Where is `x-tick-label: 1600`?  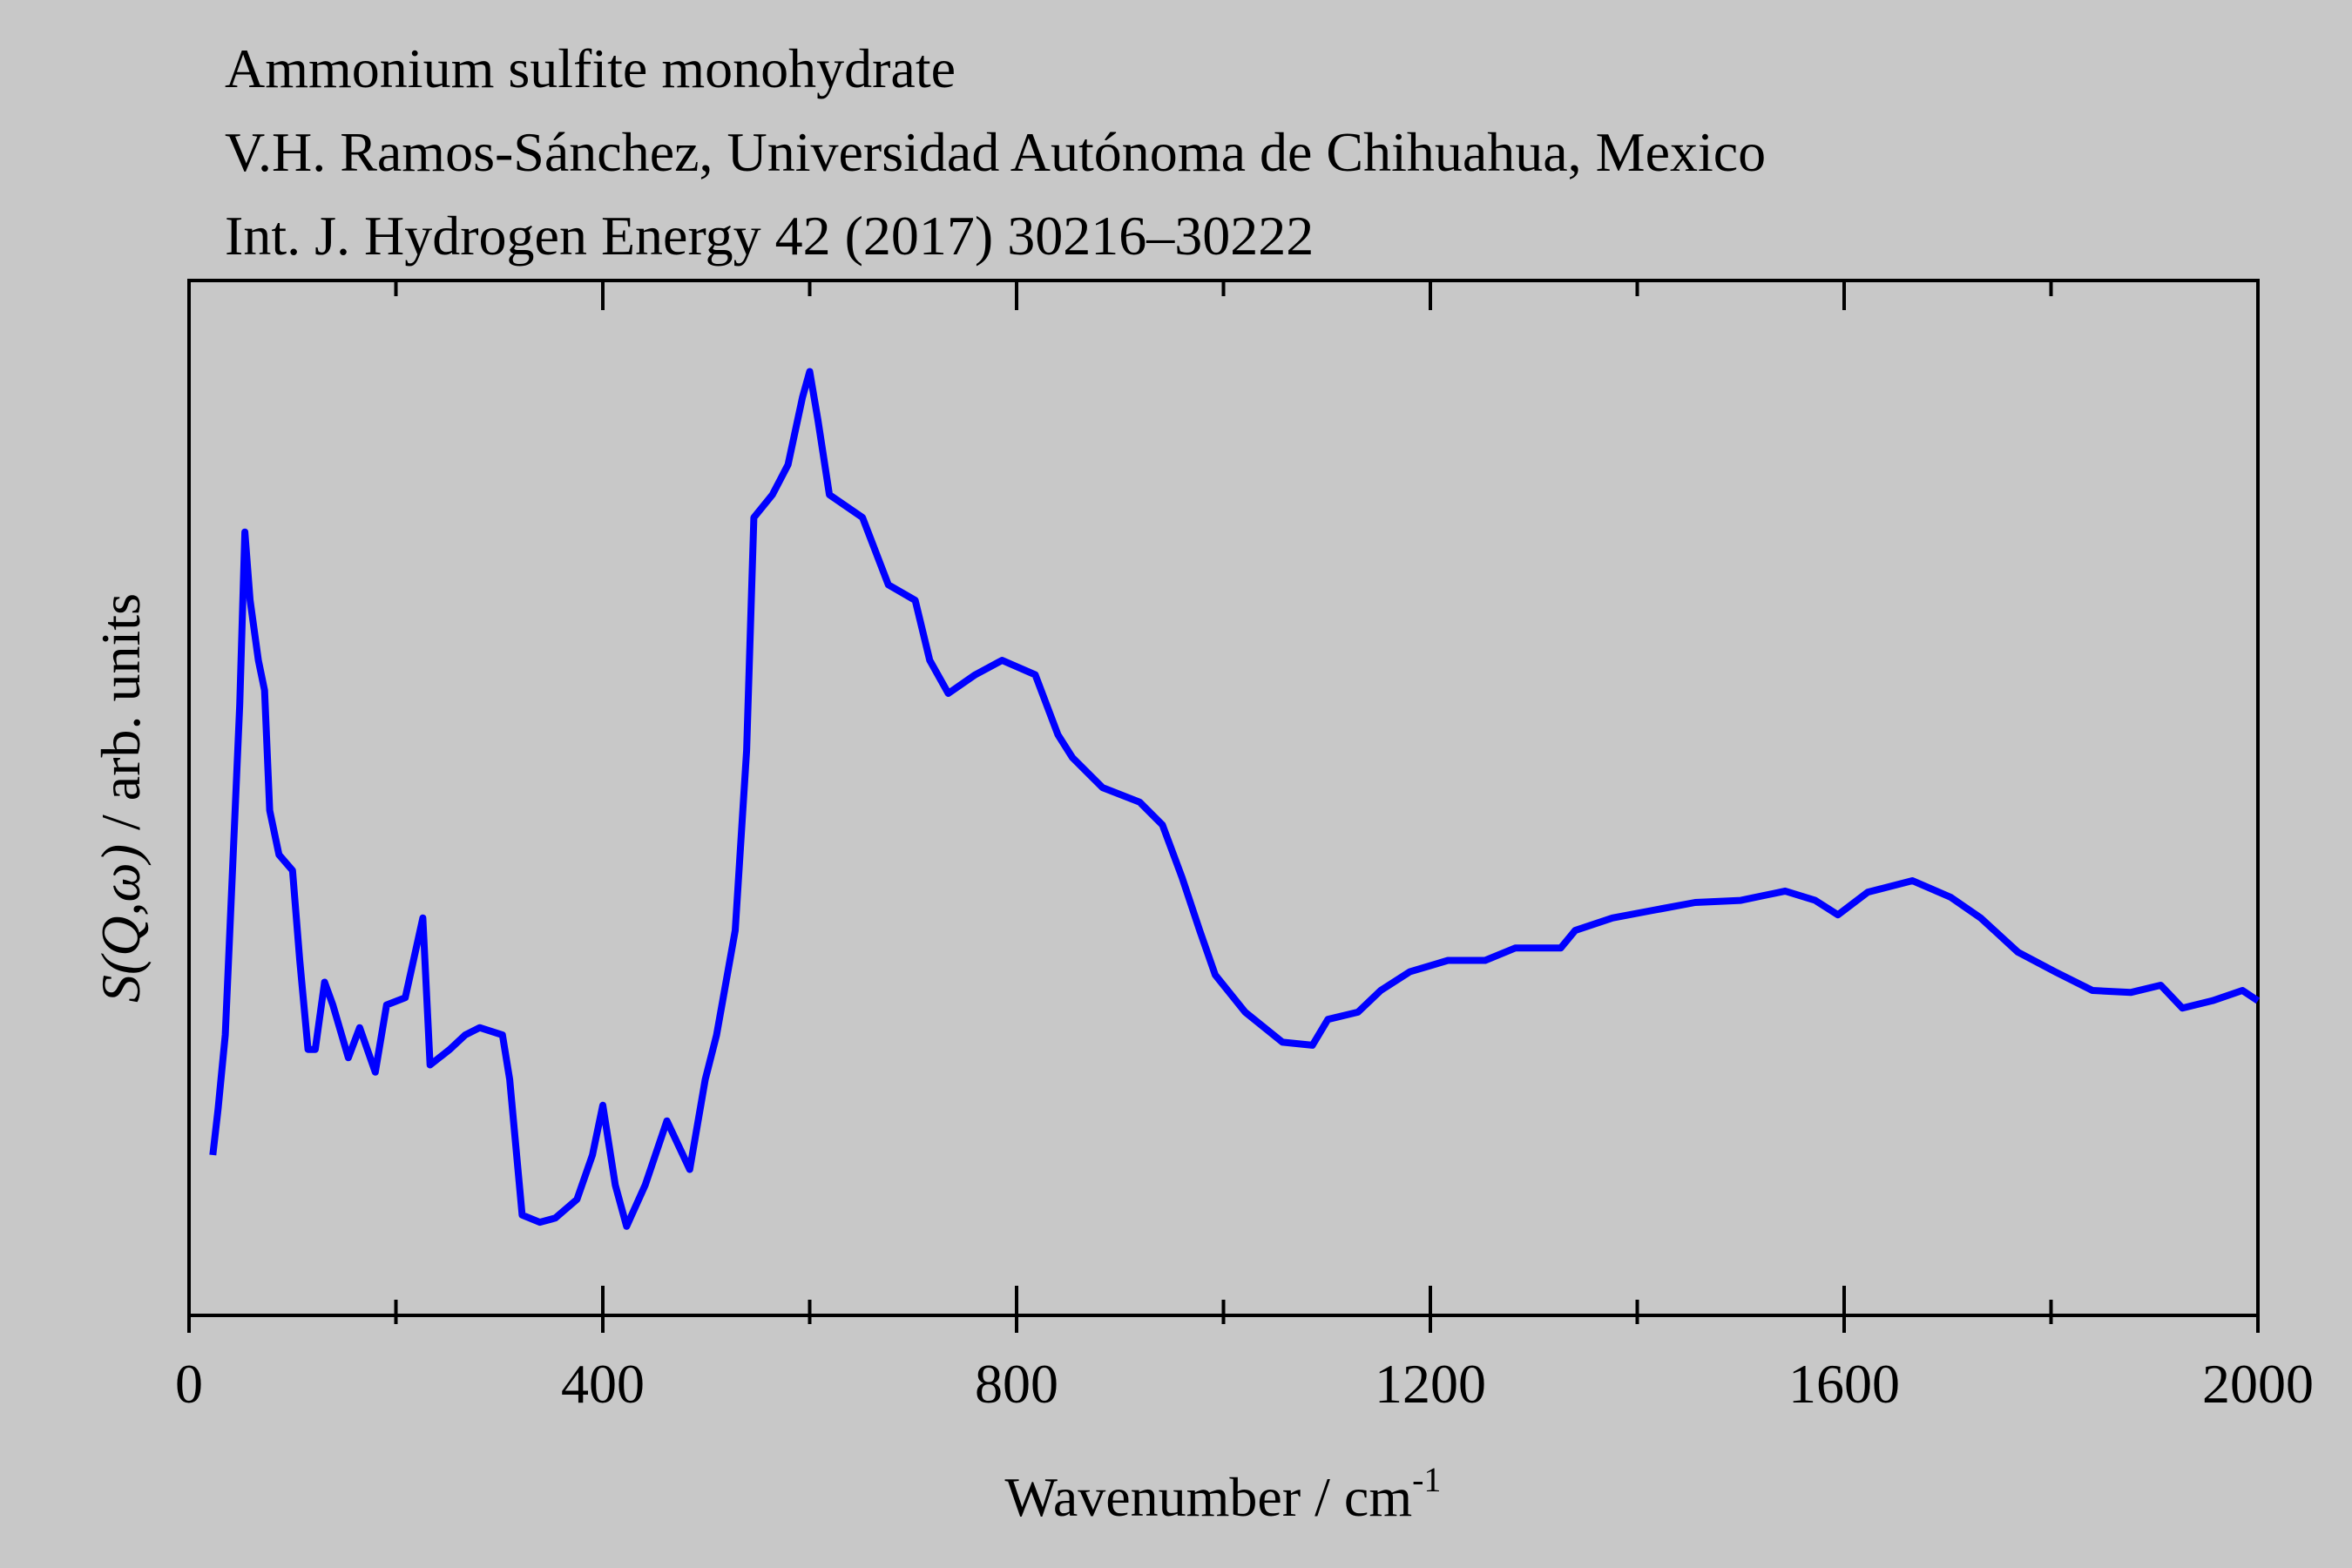 x-tick-label: 1600 is located at coordinates (1844, 1384).